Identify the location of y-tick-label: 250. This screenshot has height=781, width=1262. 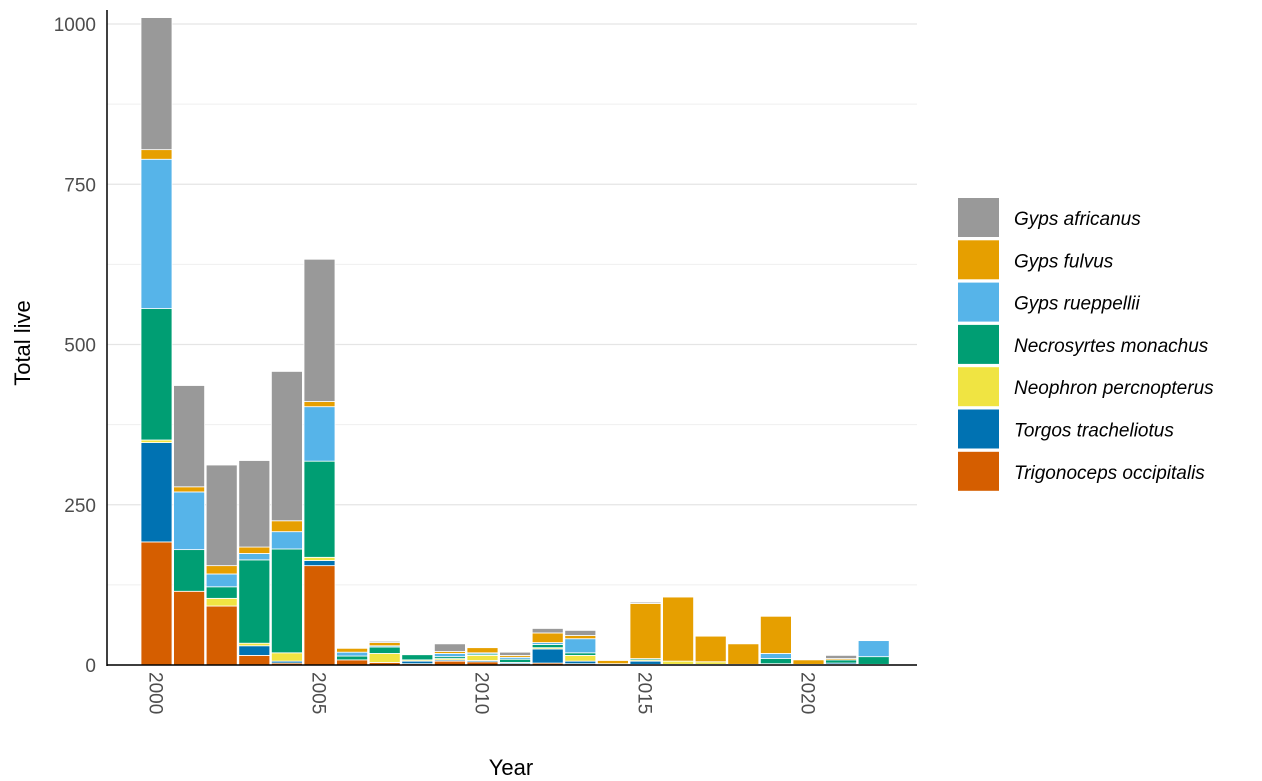
(80, 506).